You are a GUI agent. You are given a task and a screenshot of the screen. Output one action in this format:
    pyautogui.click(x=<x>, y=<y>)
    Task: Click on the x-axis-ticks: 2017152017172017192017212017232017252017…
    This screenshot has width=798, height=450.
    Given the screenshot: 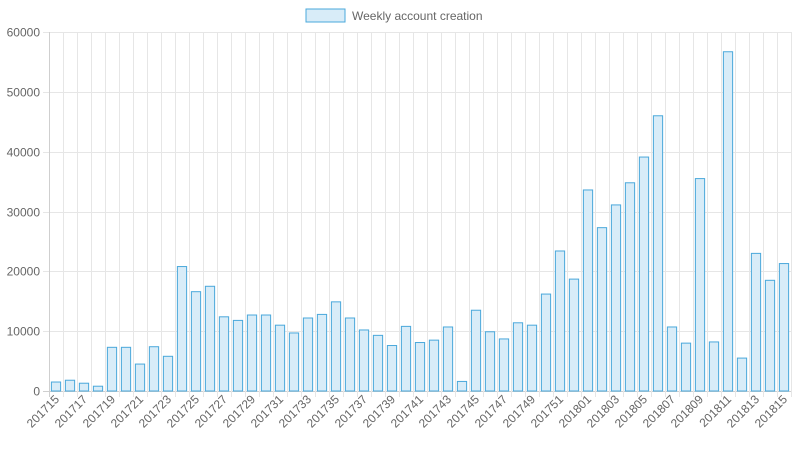 What is the action you would take?
    pyautogui.click(x=407, y=411)
    